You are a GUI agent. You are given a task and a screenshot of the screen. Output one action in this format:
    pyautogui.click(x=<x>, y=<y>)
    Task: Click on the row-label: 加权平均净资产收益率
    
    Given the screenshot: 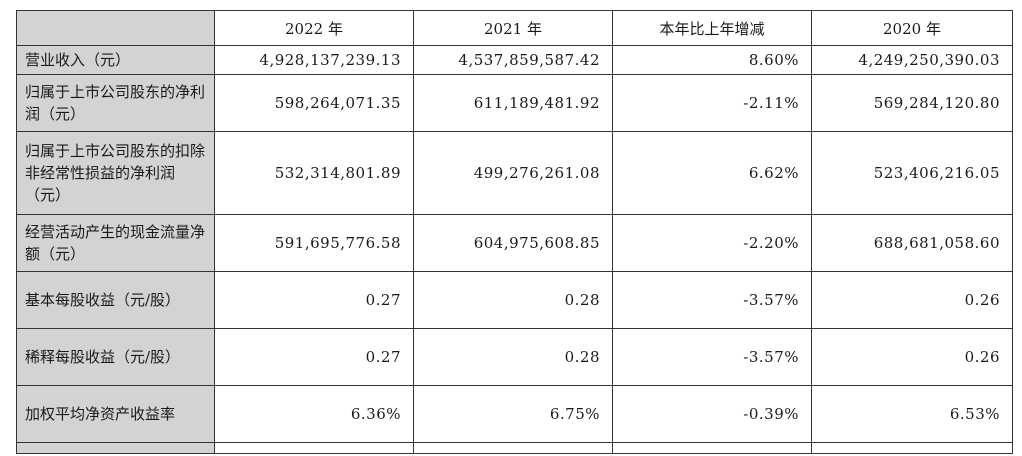 What is the action you would take?
    pyautogui.click(x=115, y=414)
    